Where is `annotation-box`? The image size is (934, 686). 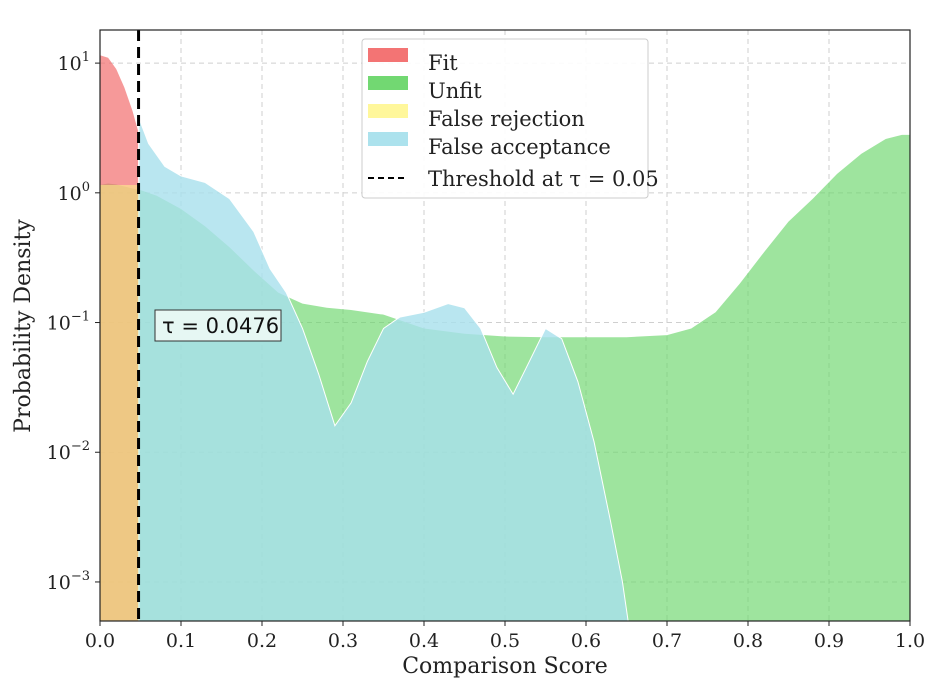
annotation-box is located at coordinates (218, 325).